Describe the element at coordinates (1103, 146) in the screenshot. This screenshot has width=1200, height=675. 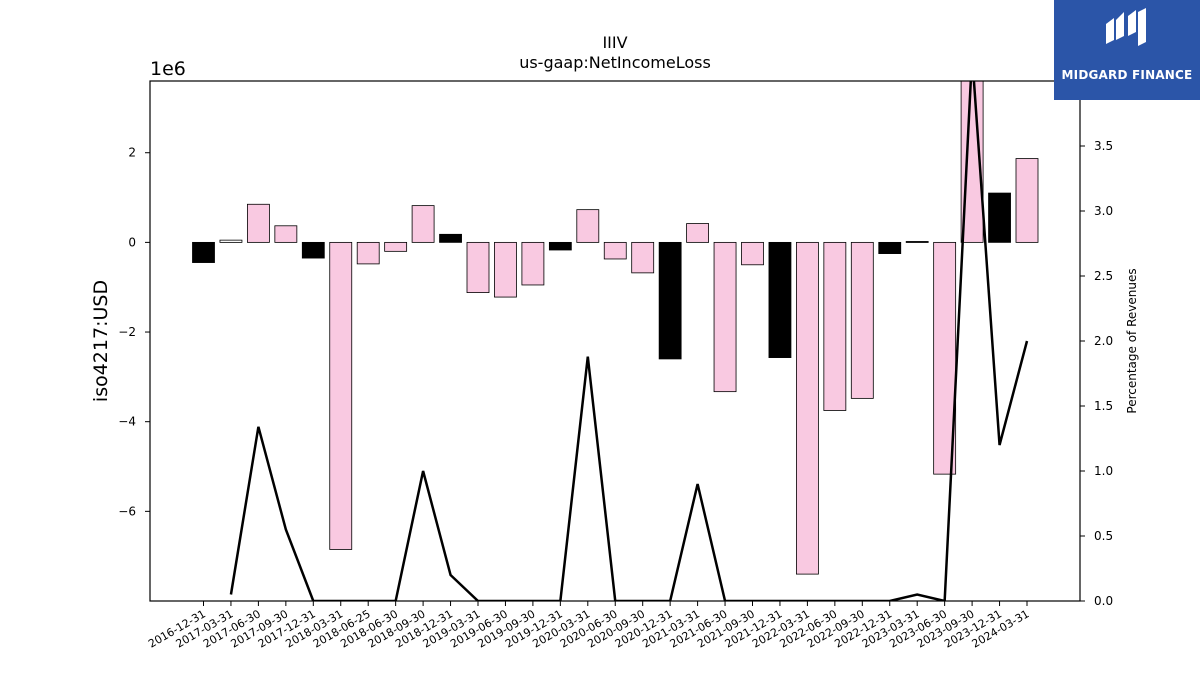
I see `y2-tick-label: 3.5` at that location.